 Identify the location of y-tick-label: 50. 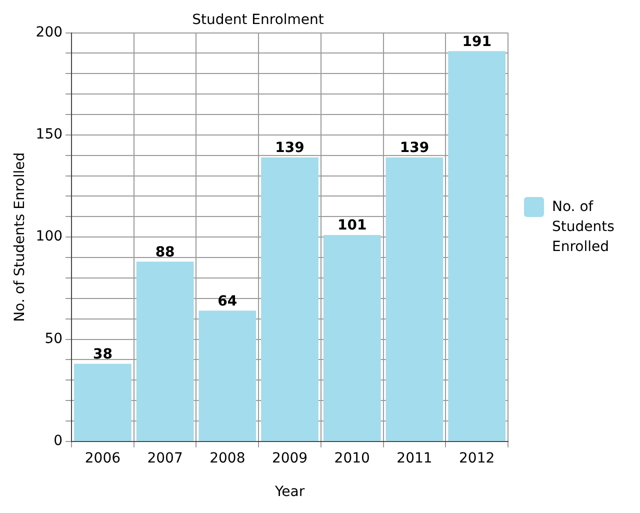
(53, 338).